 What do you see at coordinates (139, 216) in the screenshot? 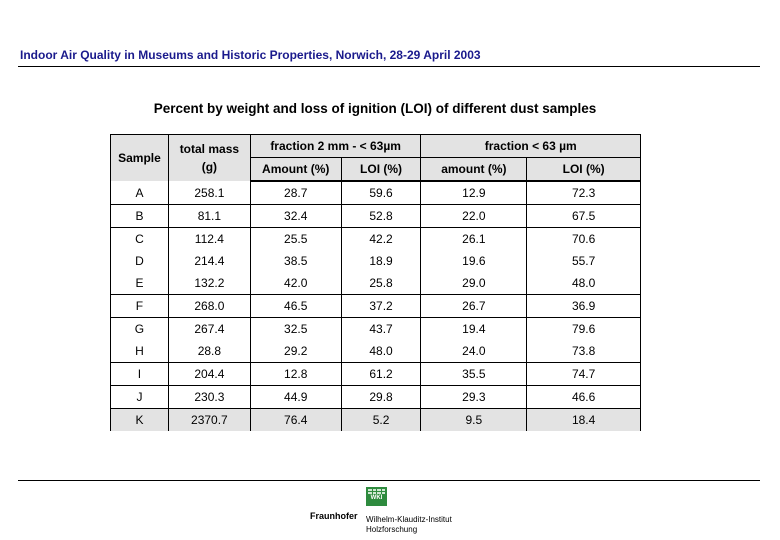
I see `cell-sample: B` at bounding box center [139, 216].